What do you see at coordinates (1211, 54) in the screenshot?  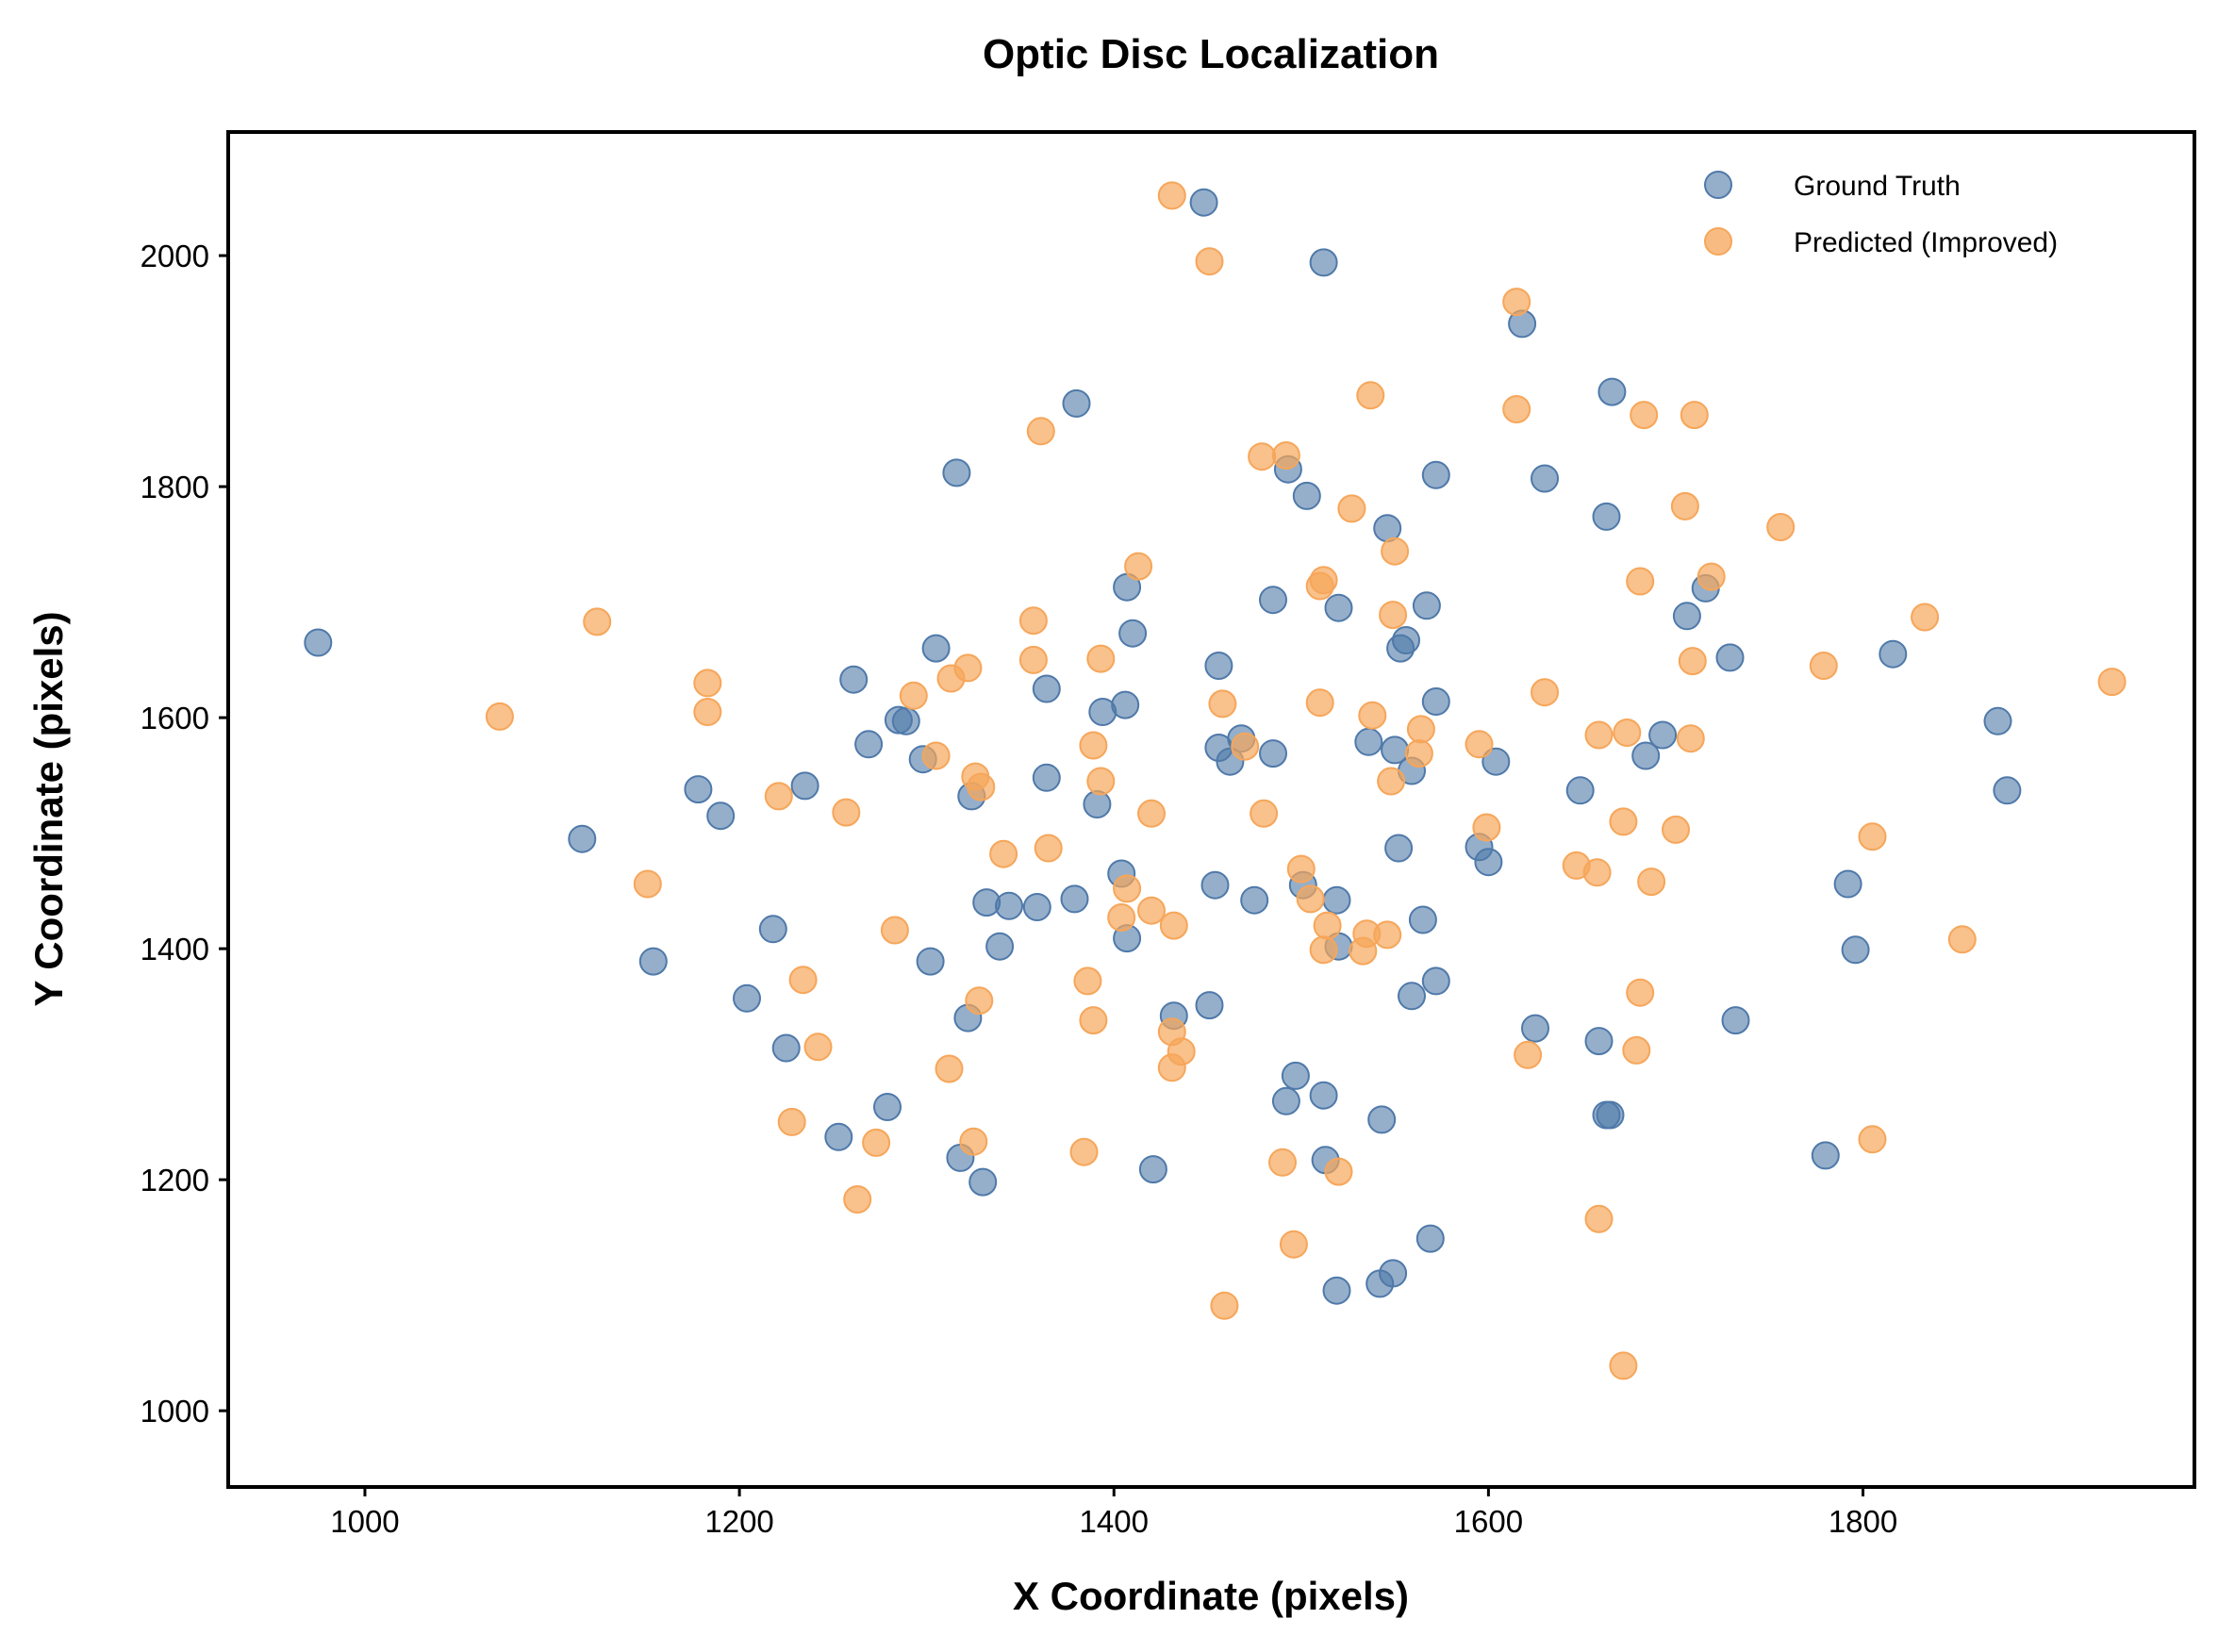 I see `chart-title: Optic Disc Localization` at bounding box center [1211, 54].